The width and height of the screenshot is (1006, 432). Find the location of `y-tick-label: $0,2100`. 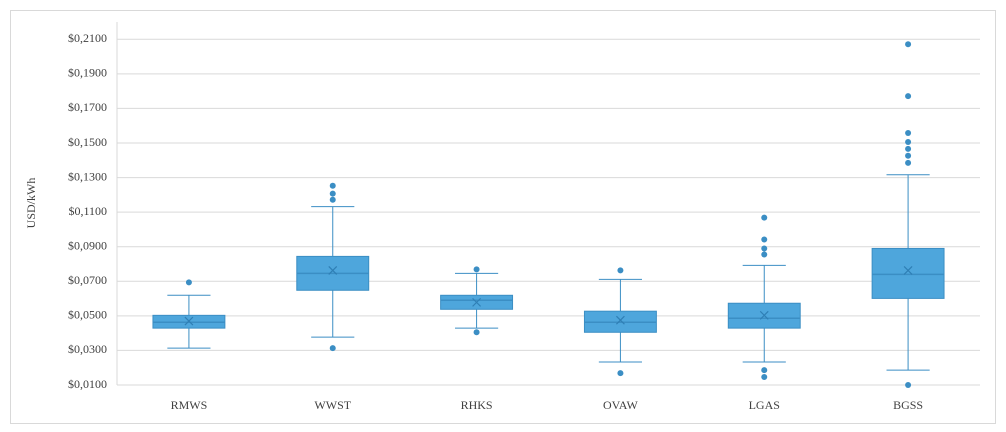

y-tick-label: $0,2100 is located at coordinates (87, 38).